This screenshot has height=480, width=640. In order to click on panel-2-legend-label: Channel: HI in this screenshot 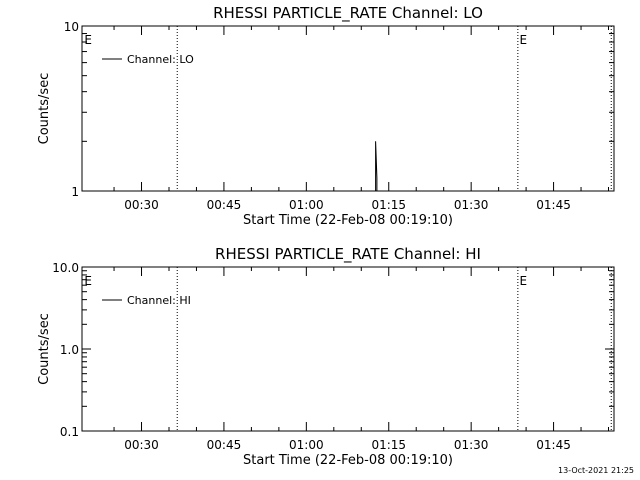, I will do `click(159, 300)`.